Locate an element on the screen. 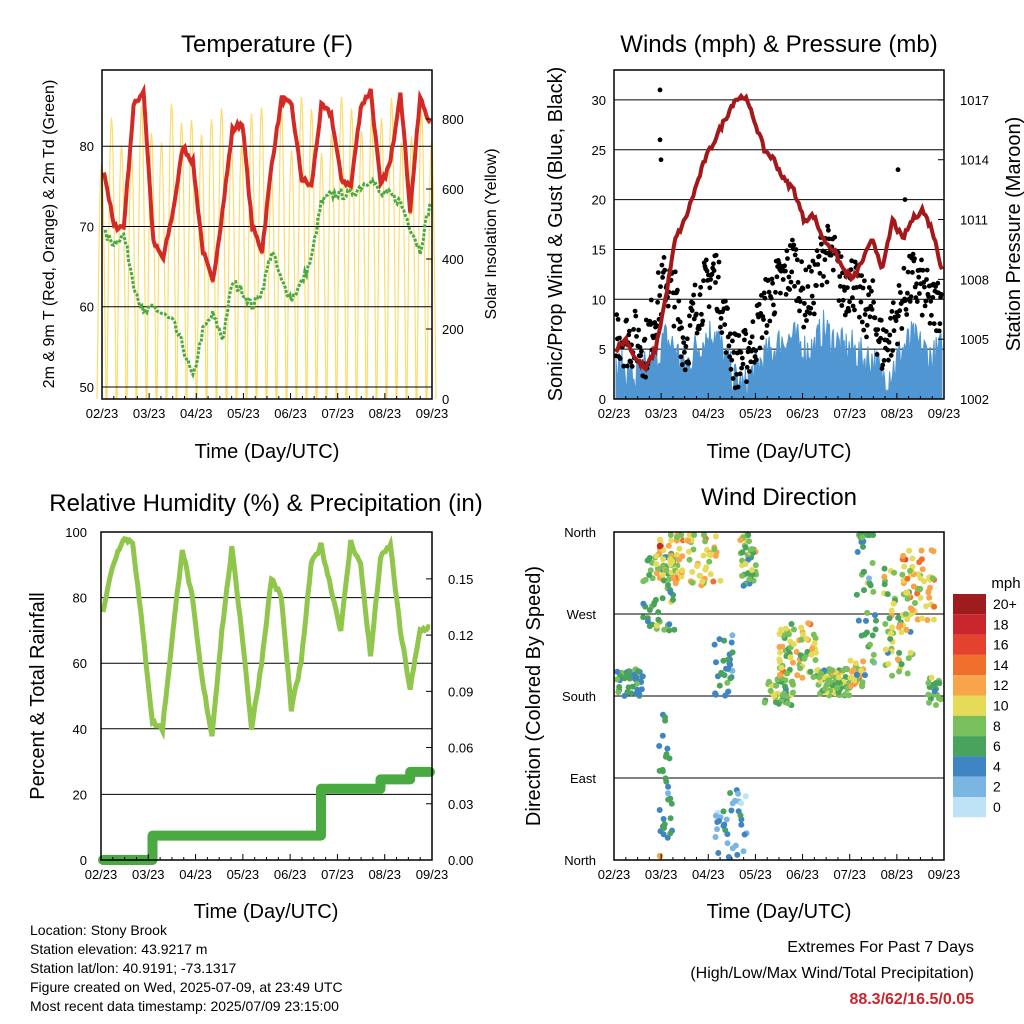 The width and height of the screenshot is (1024, 1024). wind-y-ticks: 0 5 10 15 20 25 30 is located at coordinates (599, 250).